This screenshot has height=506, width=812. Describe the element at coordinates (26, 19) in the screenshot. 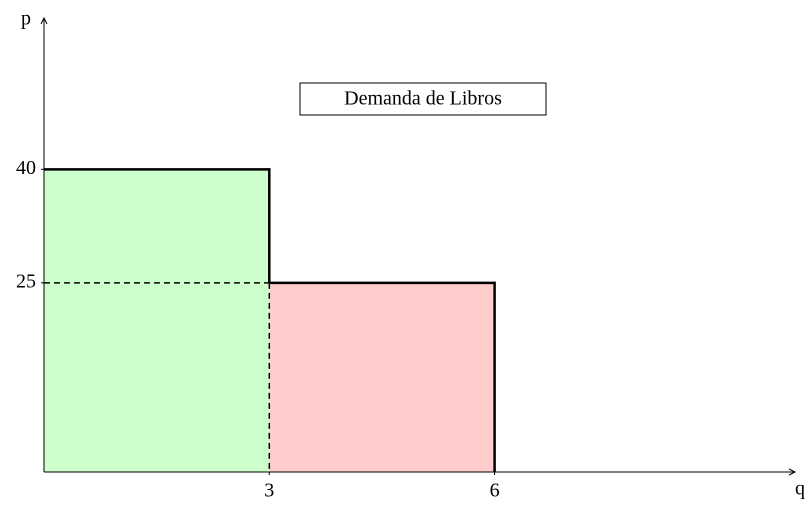

I see `y-axis-label: p` at that location.